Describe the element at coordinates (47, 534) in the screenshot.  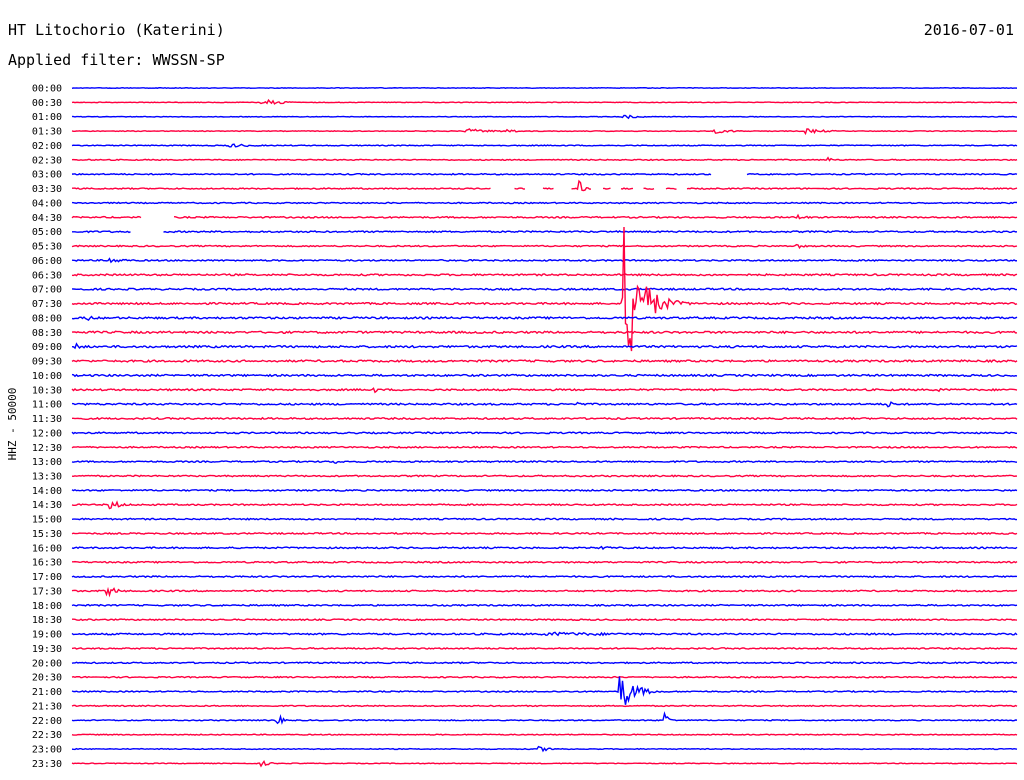
I see `row-label: 15:30` at that location.